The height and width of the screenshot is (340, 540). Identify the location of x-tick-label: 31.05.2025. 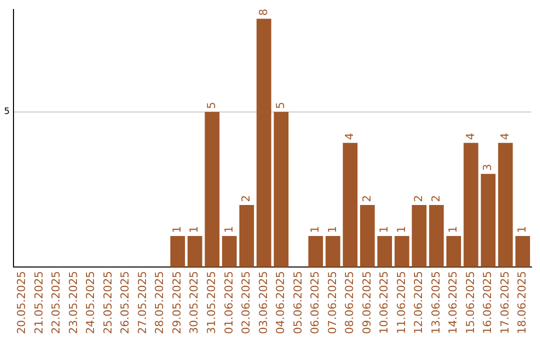
(211, 302).